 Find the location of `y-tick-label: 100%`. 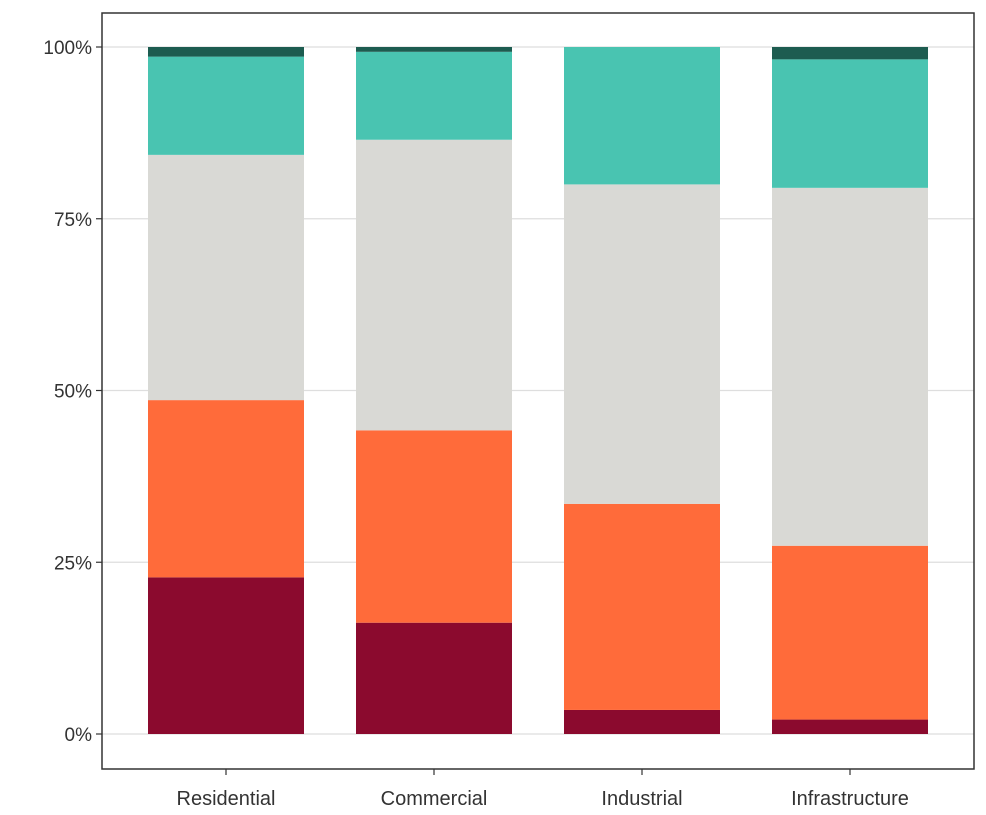

y-tick-label: 100% is located at coordinates (67, 48).